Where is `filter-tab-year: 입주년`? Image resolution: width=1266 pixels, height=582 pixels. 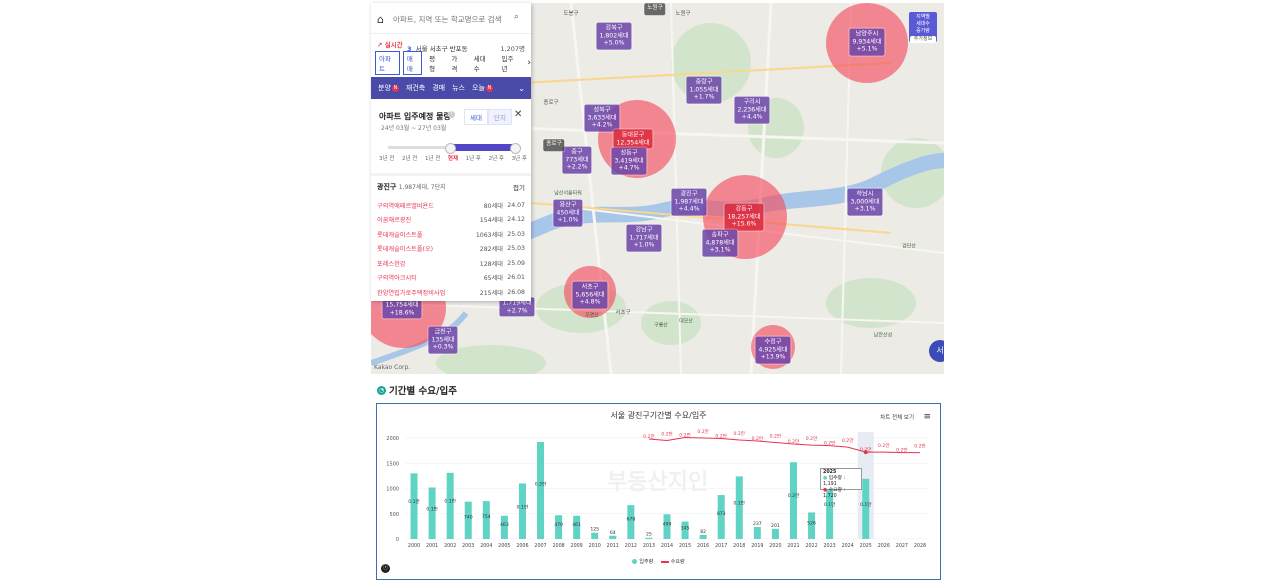 filter-tab-year: 입주년 is located at coordinates (507, 64).